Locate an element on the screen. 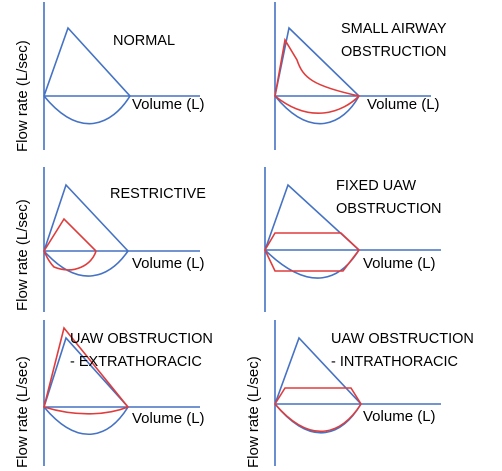  flow-volume-plot-normal is located at coordinates (121, 76).